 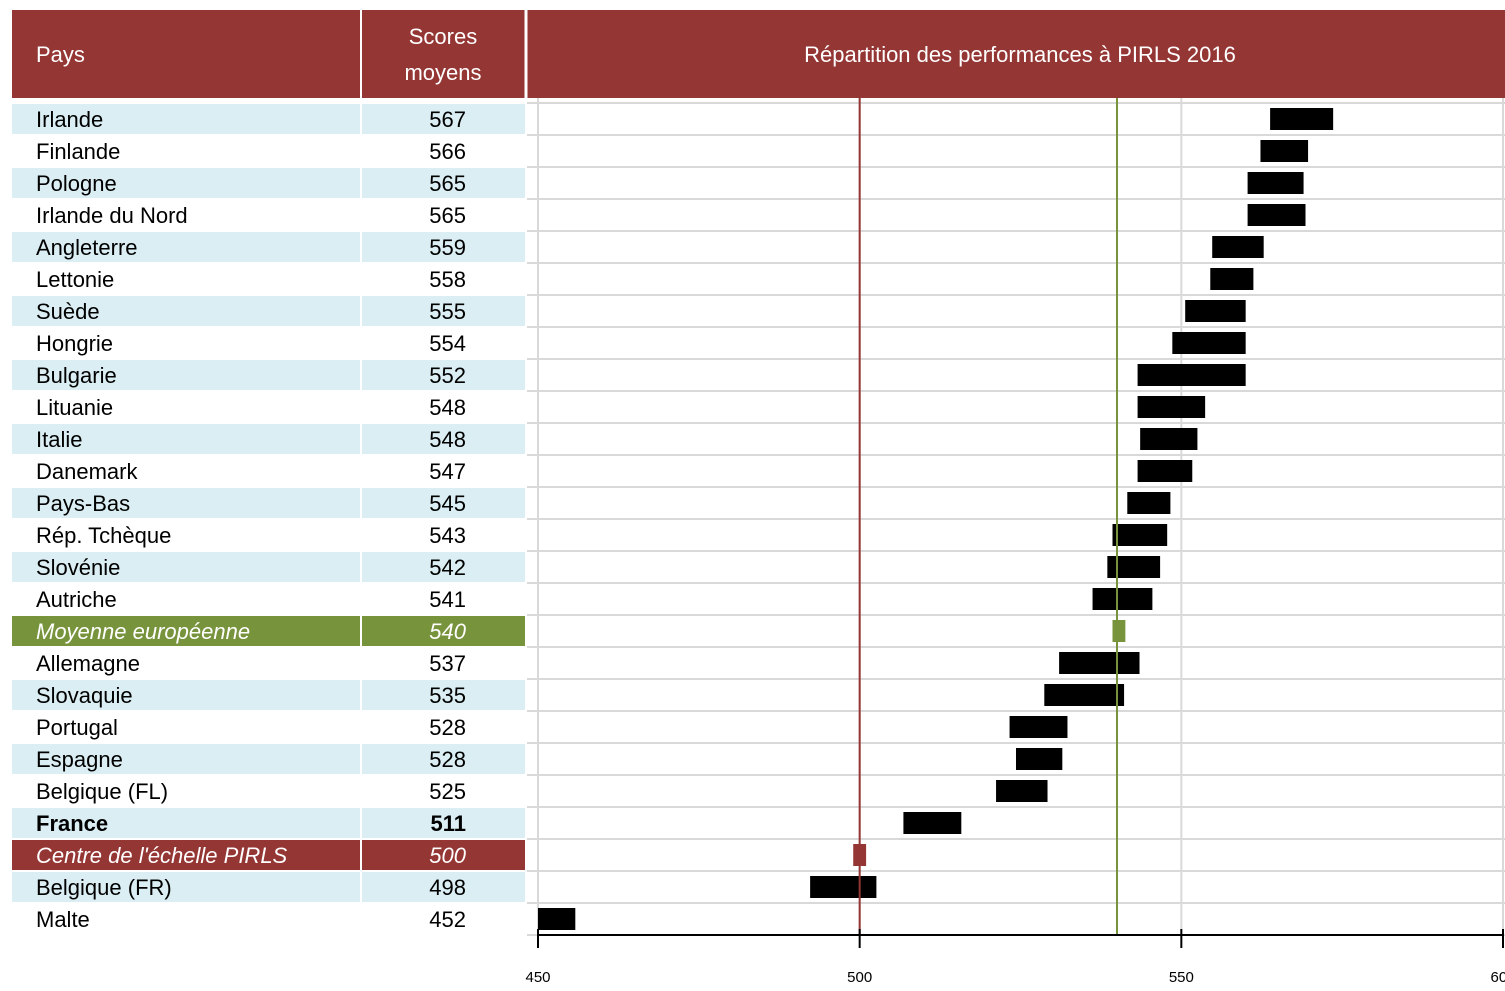 What do you see at coordinates (59, 439) in the screenshot?
I see `country-label: Italie` at bounding box center [59, 439].